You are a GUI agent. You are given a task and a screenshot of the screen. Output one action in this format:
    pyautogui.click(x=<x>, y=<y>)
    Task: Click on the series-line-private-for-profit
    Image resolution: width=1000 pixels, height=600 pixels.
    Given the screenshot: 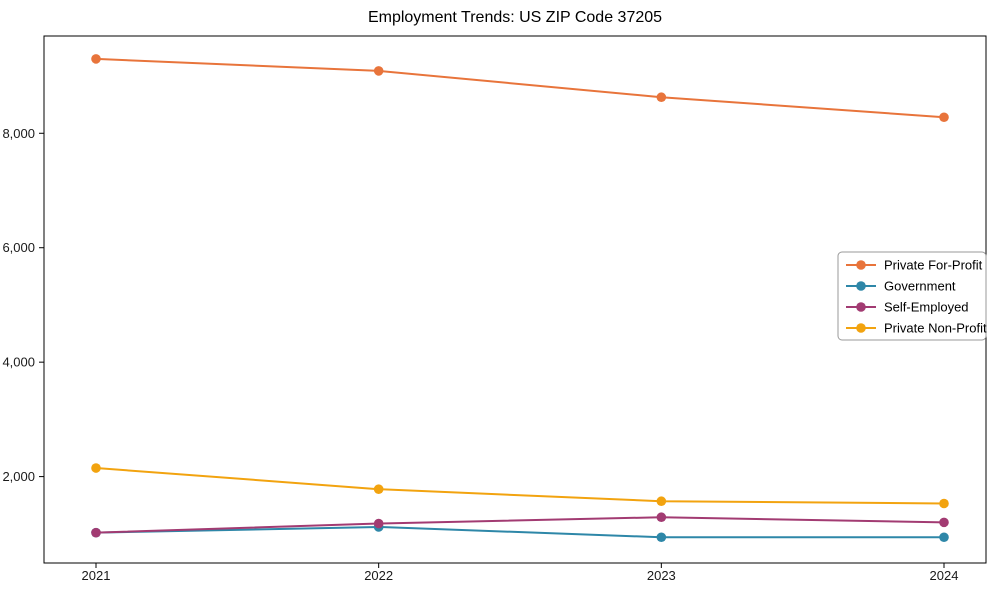 What is the action you would take?
    pyautogui.click(x=520, y=88)
    